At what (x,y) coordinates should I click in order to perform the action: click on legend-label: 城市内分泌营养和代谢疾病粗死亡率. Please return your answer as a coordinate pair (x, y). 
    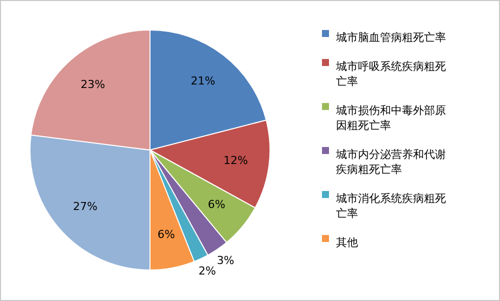
    Looking at the image, I should click on (390, 162).